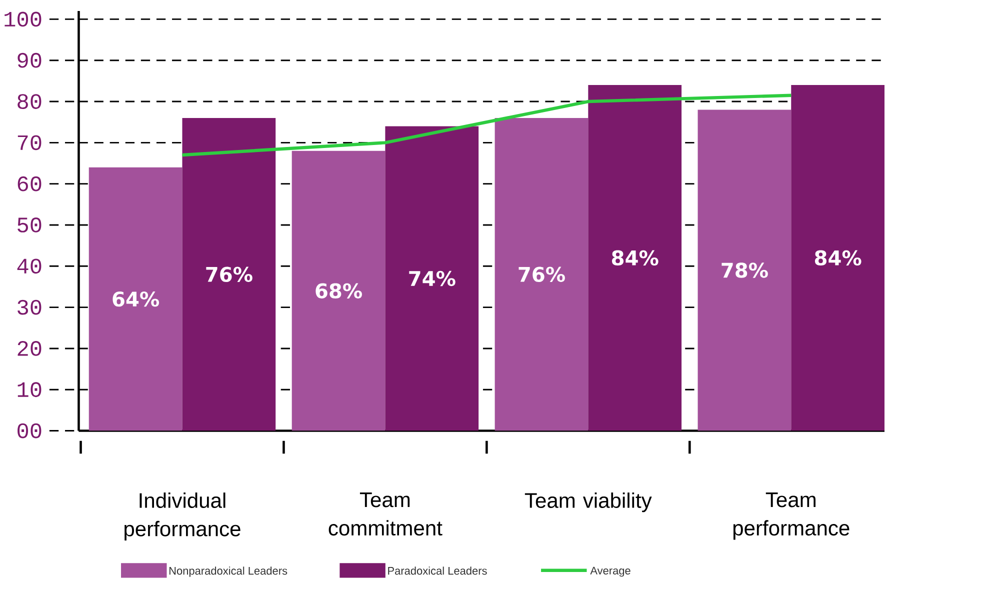 This screenshot has height=594, width=988. I want to click on y-tick-label: 60, so click(30, 184).